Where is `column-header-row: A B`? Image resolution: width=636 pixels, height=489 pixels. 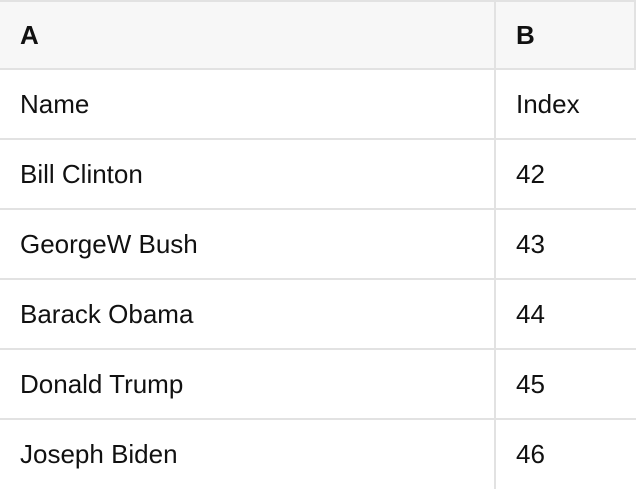 column-header-row: A B is located at coordinates (318, 36).